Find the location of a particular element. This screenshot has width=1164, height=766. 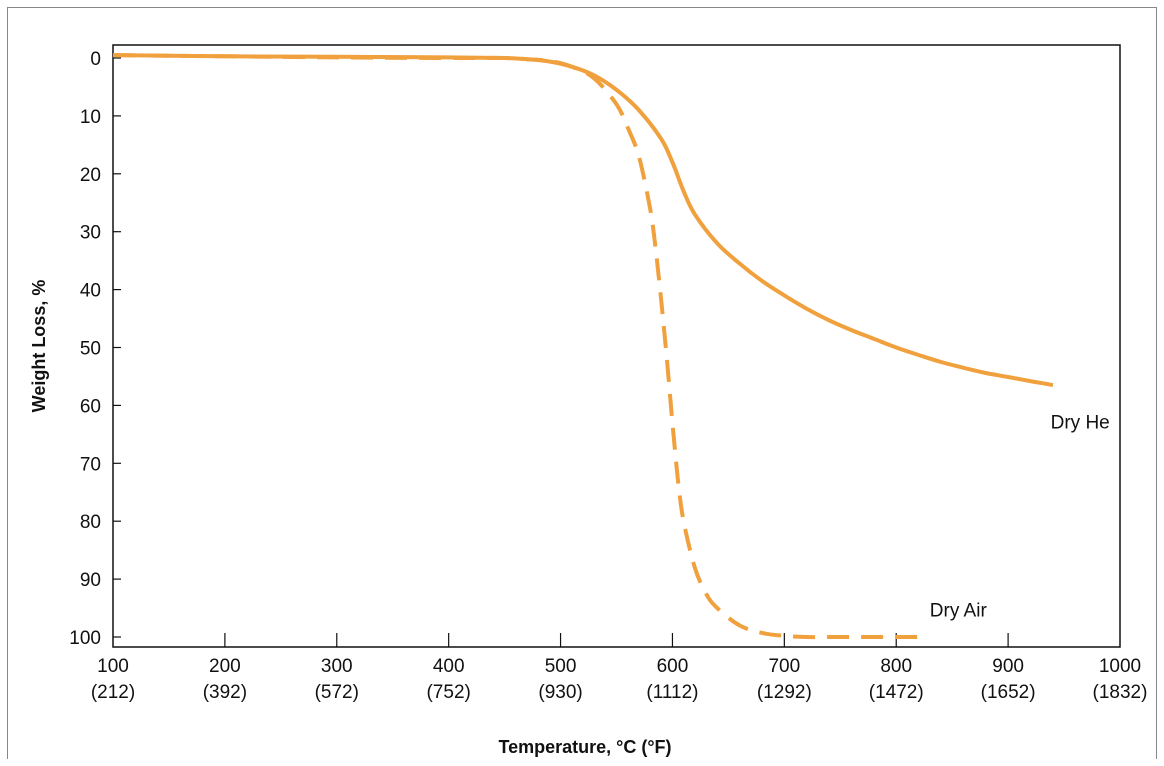

x-tick-label: 800 is located at coordinates (896, 666).